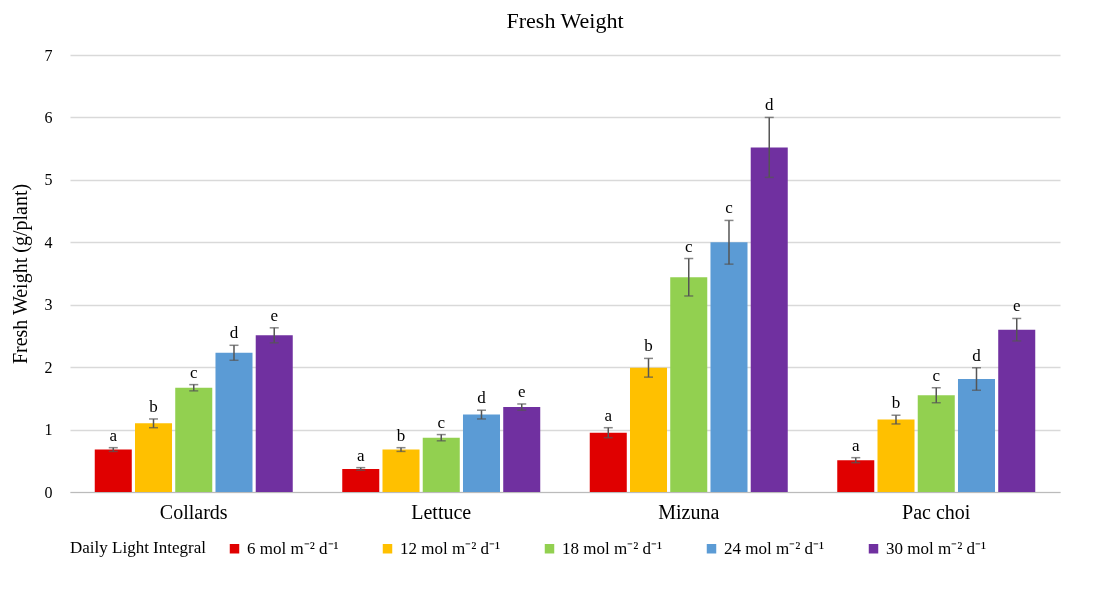 This screenshot has height=613, width=1098. Describe the element at coordinates (774, 548) in the screenshot. I see `legend-label: 24 mol m⁻² d⁻¹` at that location.